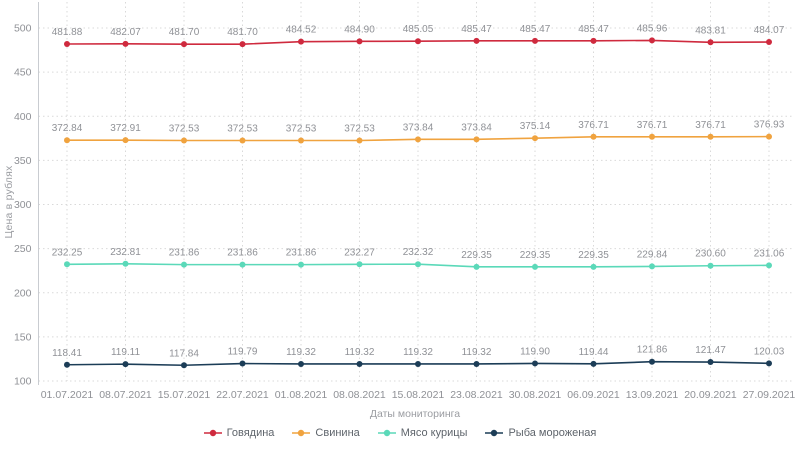 The width and height of the screenshot is (800, 450). What do you see at coordinates (652, 395) in the screenshot?
I see `x-tick-label: 13.09.2021` at bounding box center [652, 395].